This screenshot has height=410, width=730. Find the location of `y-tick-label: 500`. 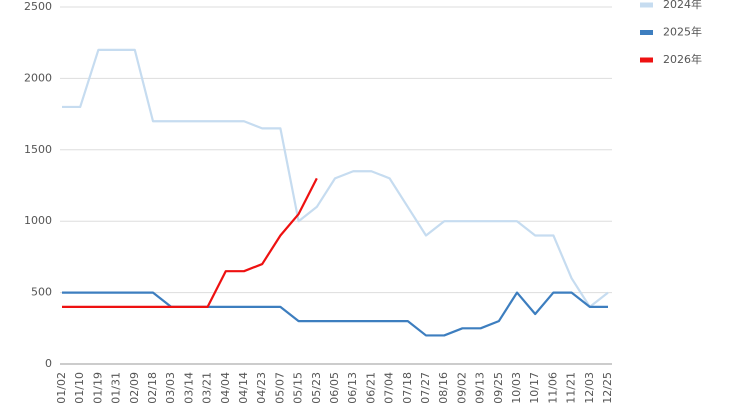

y-tick-label: 500 is located at coordinates (41, 292).